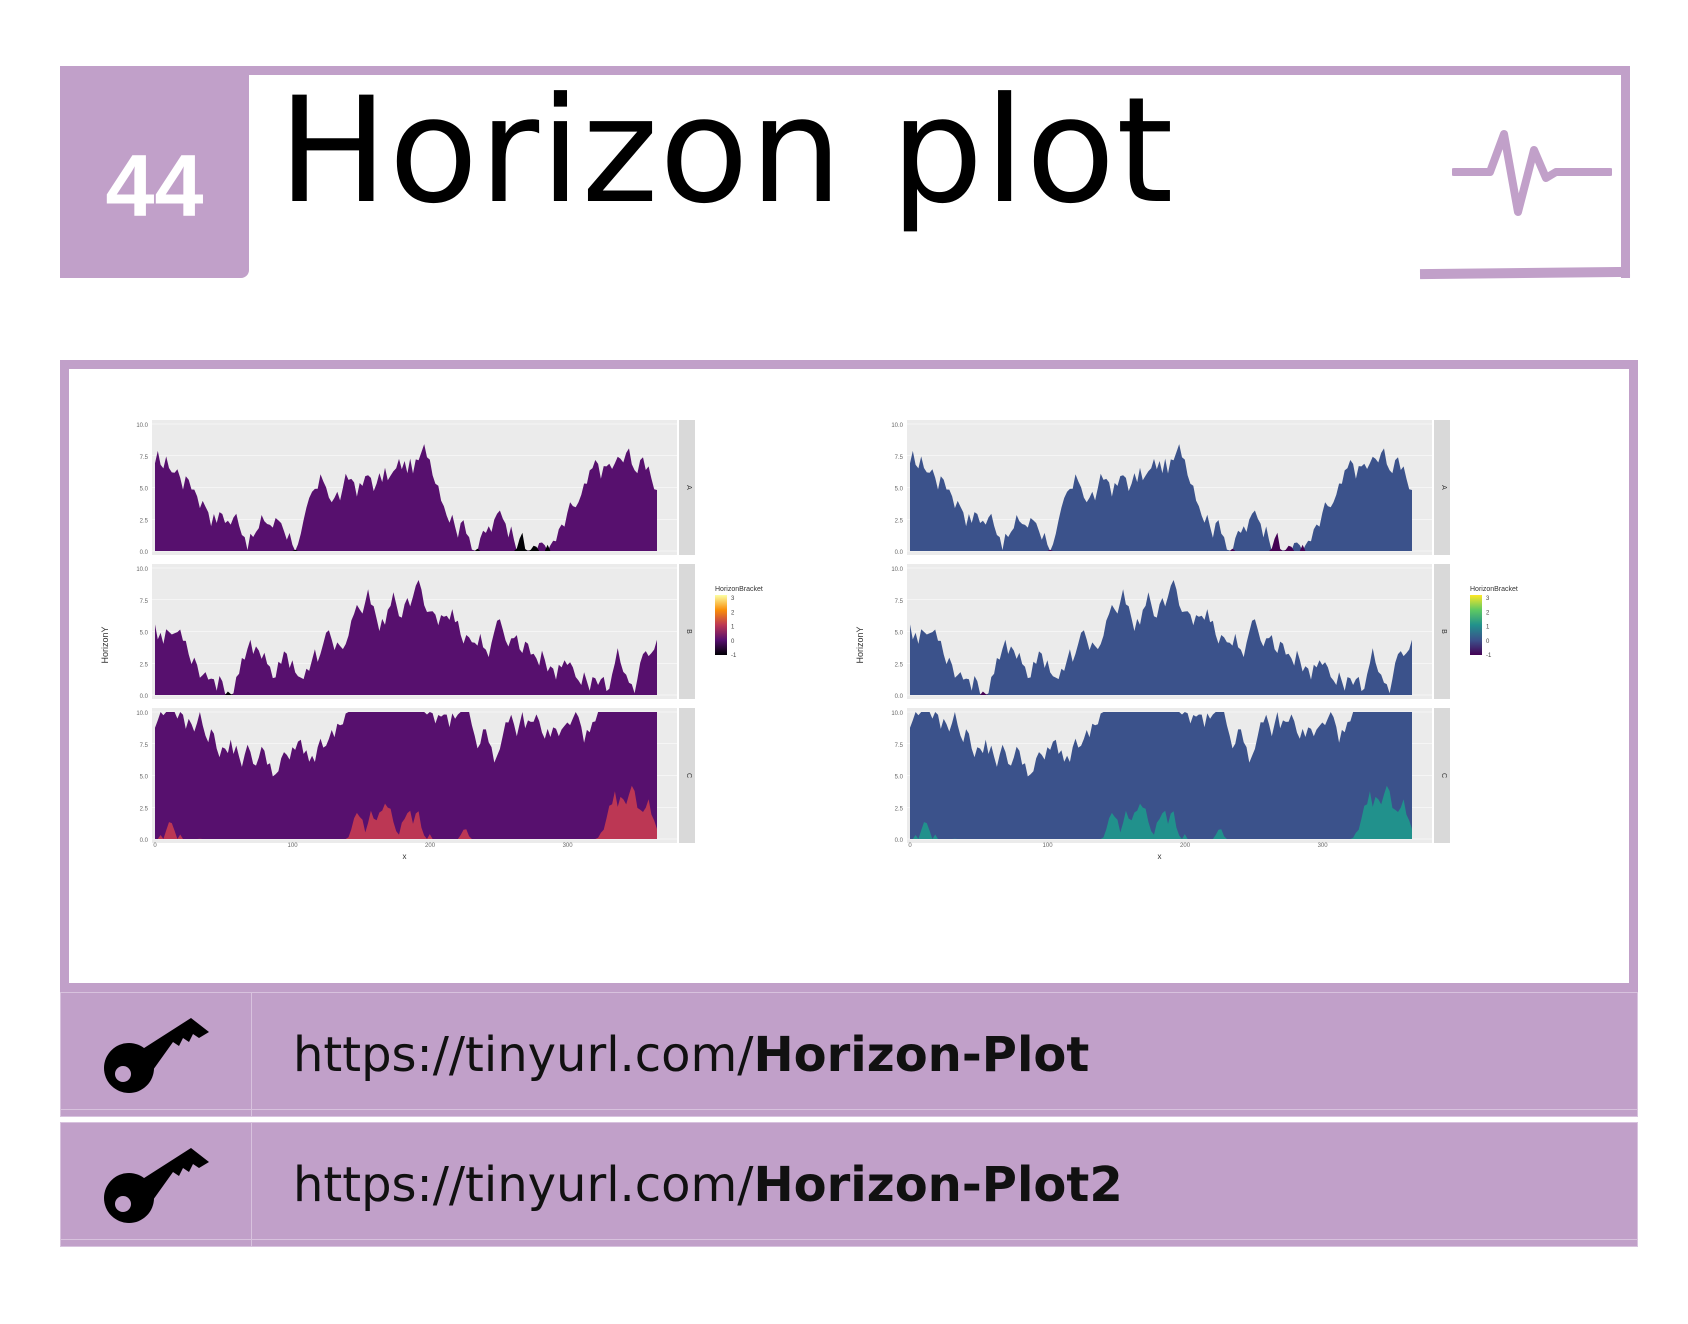 The width and height of the screenshot is (1688, 1324). Describe the element at coordinates (726, 151) in the screenshot. I see `page-title: Horizon plot` at that location.